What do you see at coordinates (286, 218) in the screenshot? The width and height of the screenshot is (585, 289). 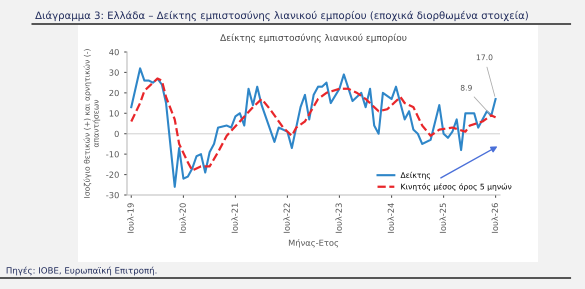 I see `x-tick-label: Ιουλ-22` at bounding box center [286, 218].